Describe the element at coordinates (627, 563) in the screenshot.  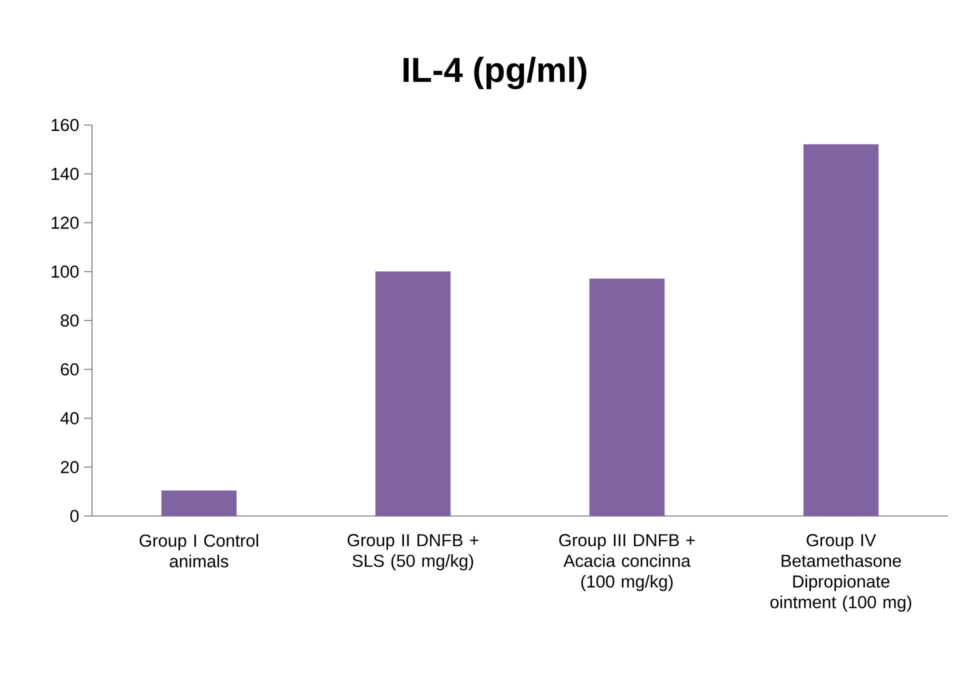
I see `x-tick-label: Group III DNFB + Acacia concinna (100 mg/kg)` at that location.